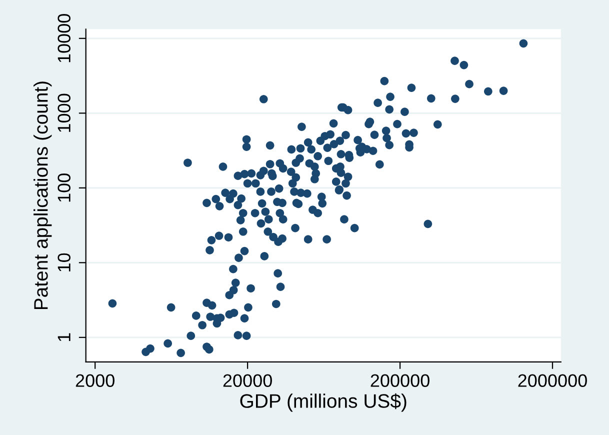 Image resolution: width=609 pixels, height=435 pixels. What do you see at coordinates (552, 380) in the screenshot?
I see `x-tick-label: 2000000` at bounding box center [552, 380].